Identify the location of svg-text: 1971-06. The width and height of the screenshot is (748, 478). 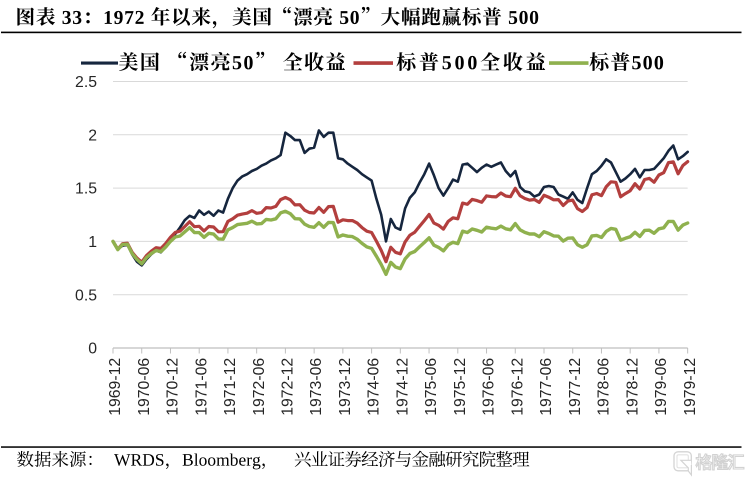
(201, 387).